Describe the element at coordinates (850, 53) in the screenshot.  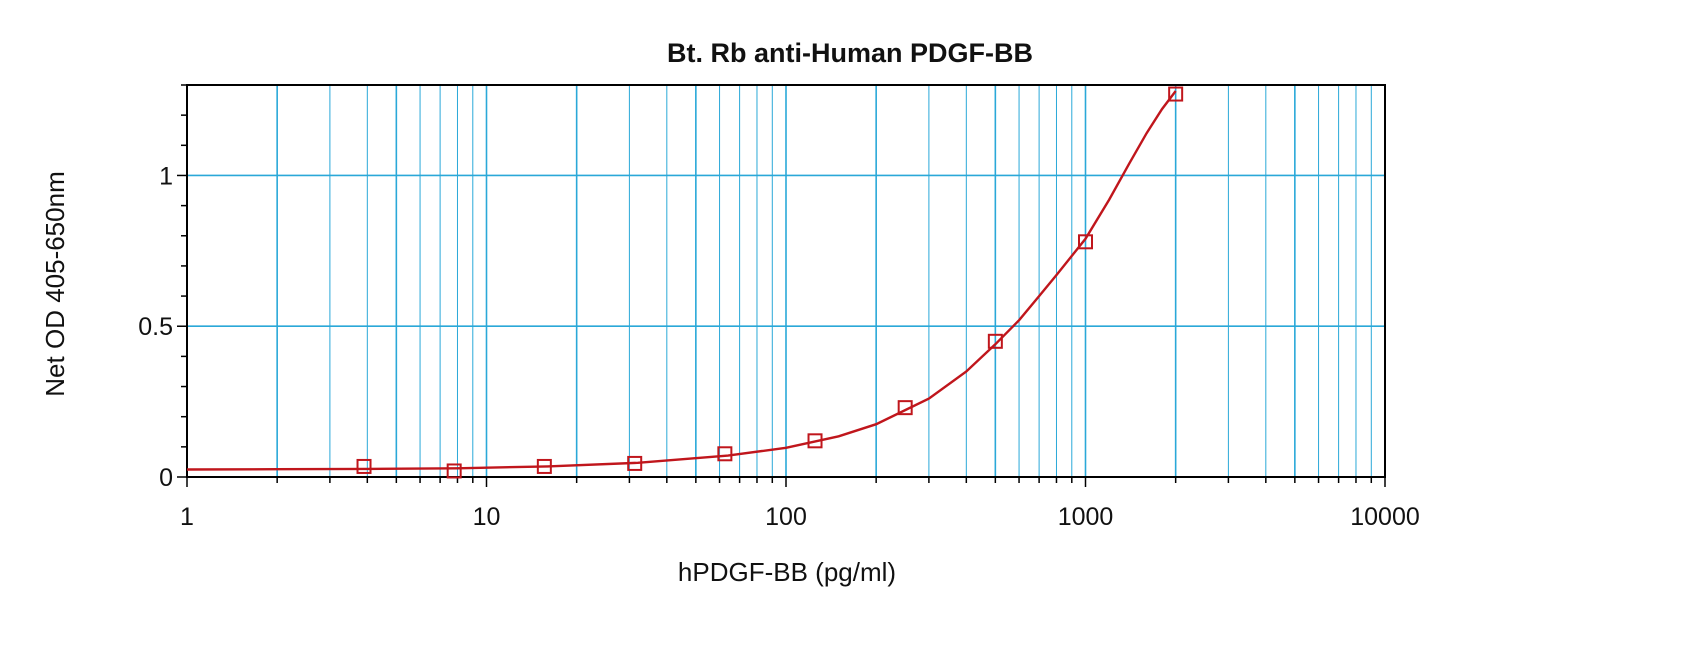
I see `chart-title: Bt. Rb anti-Human PDGF-BB` at that location.